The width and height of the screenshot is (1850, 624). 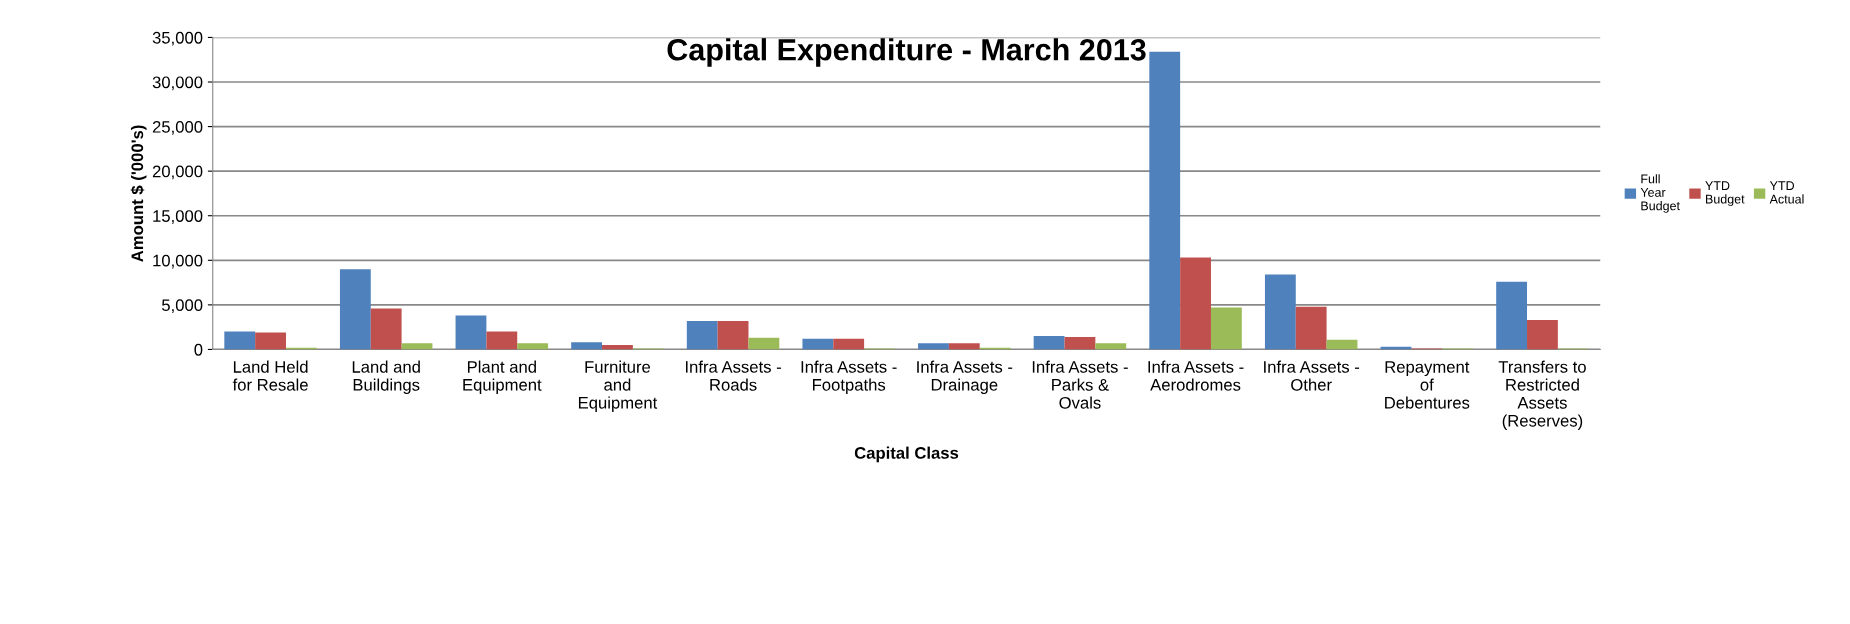 What do you see at coordinates (906, 52) in the screenshot?
I see `chart-title: Capital Expenditure - March 2013` at bounding box center [906, 52].